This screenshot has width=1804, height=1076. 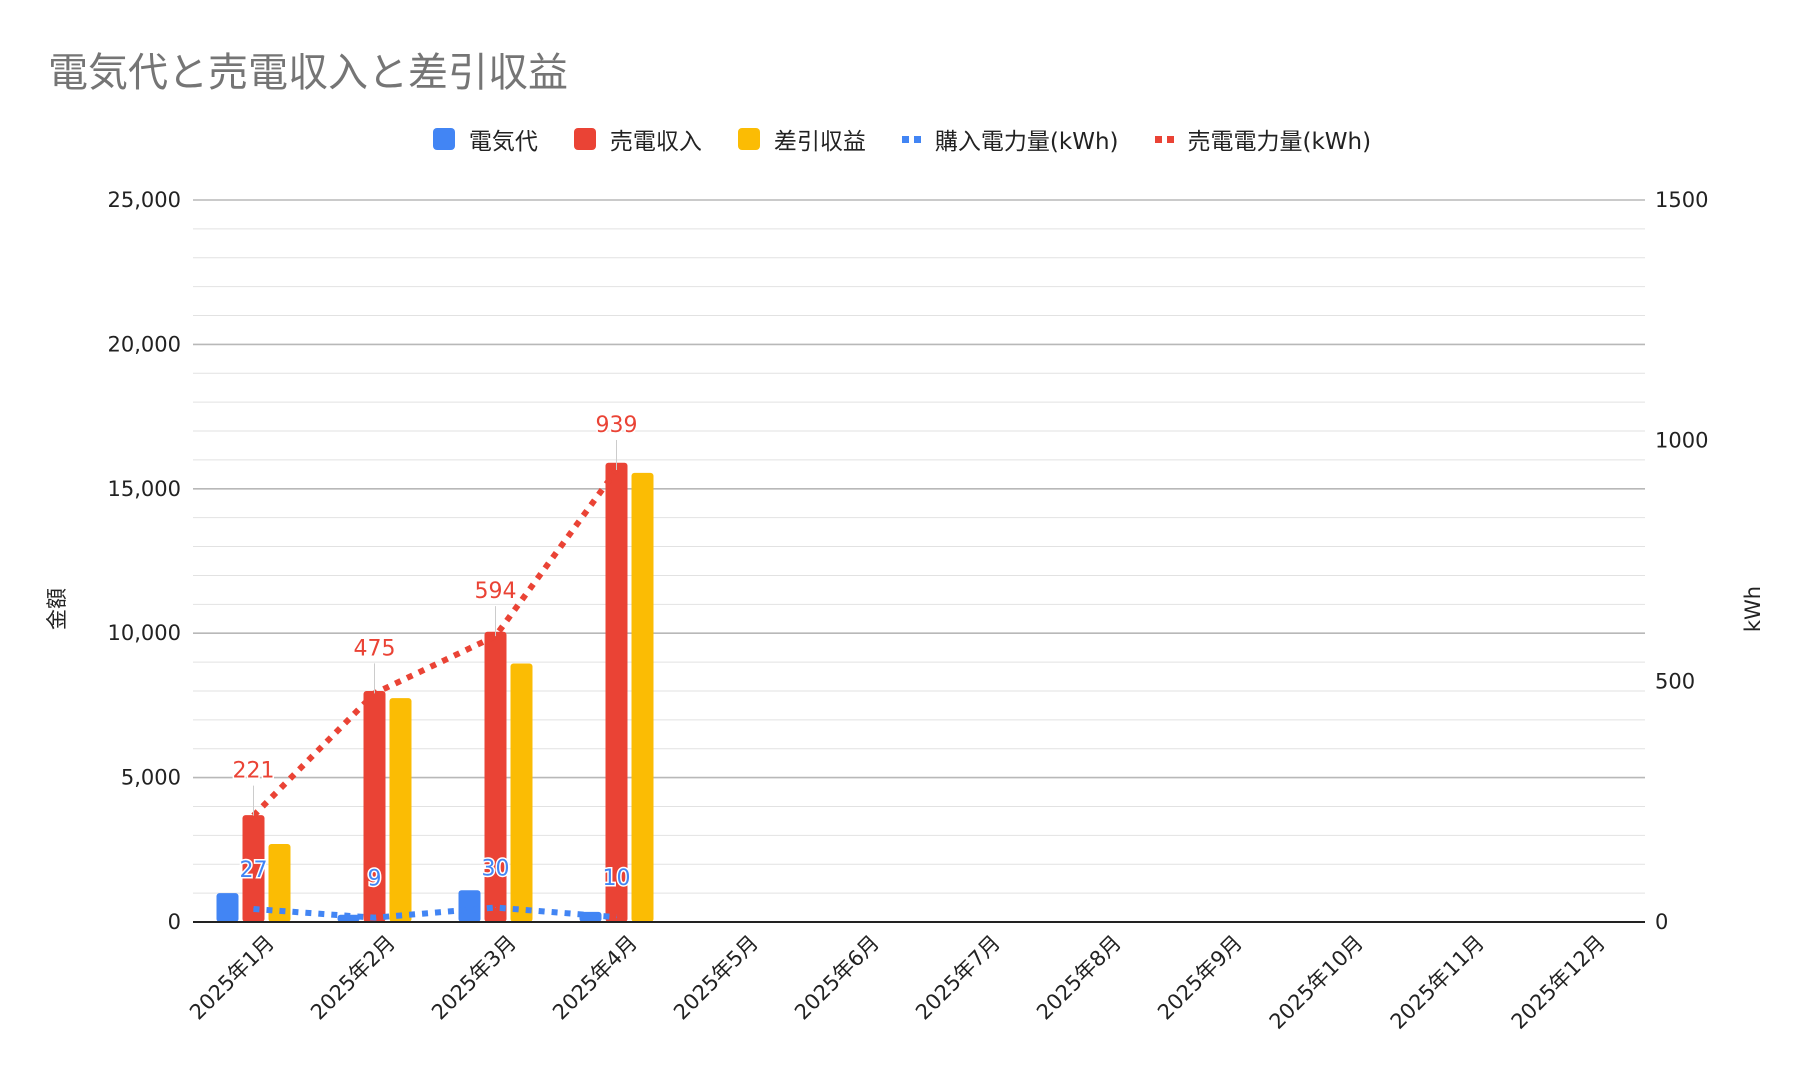 I want to click on y2-tick-label: 500, so click(x=1675, y=681).